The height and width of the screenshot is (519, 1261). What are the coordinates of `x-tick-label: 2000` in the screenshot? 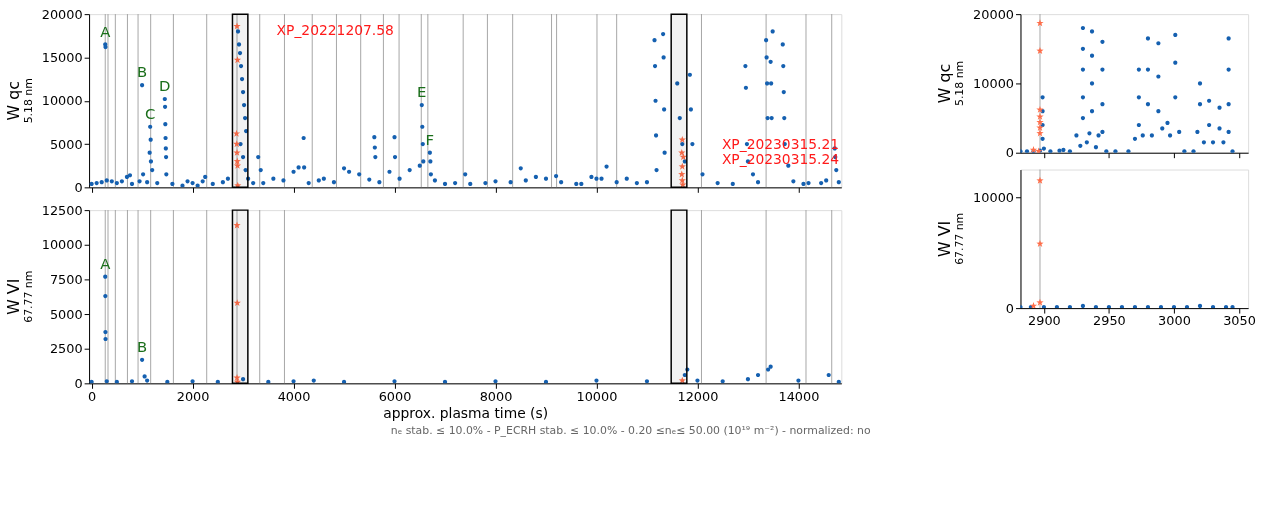 It's located at (193, 396).